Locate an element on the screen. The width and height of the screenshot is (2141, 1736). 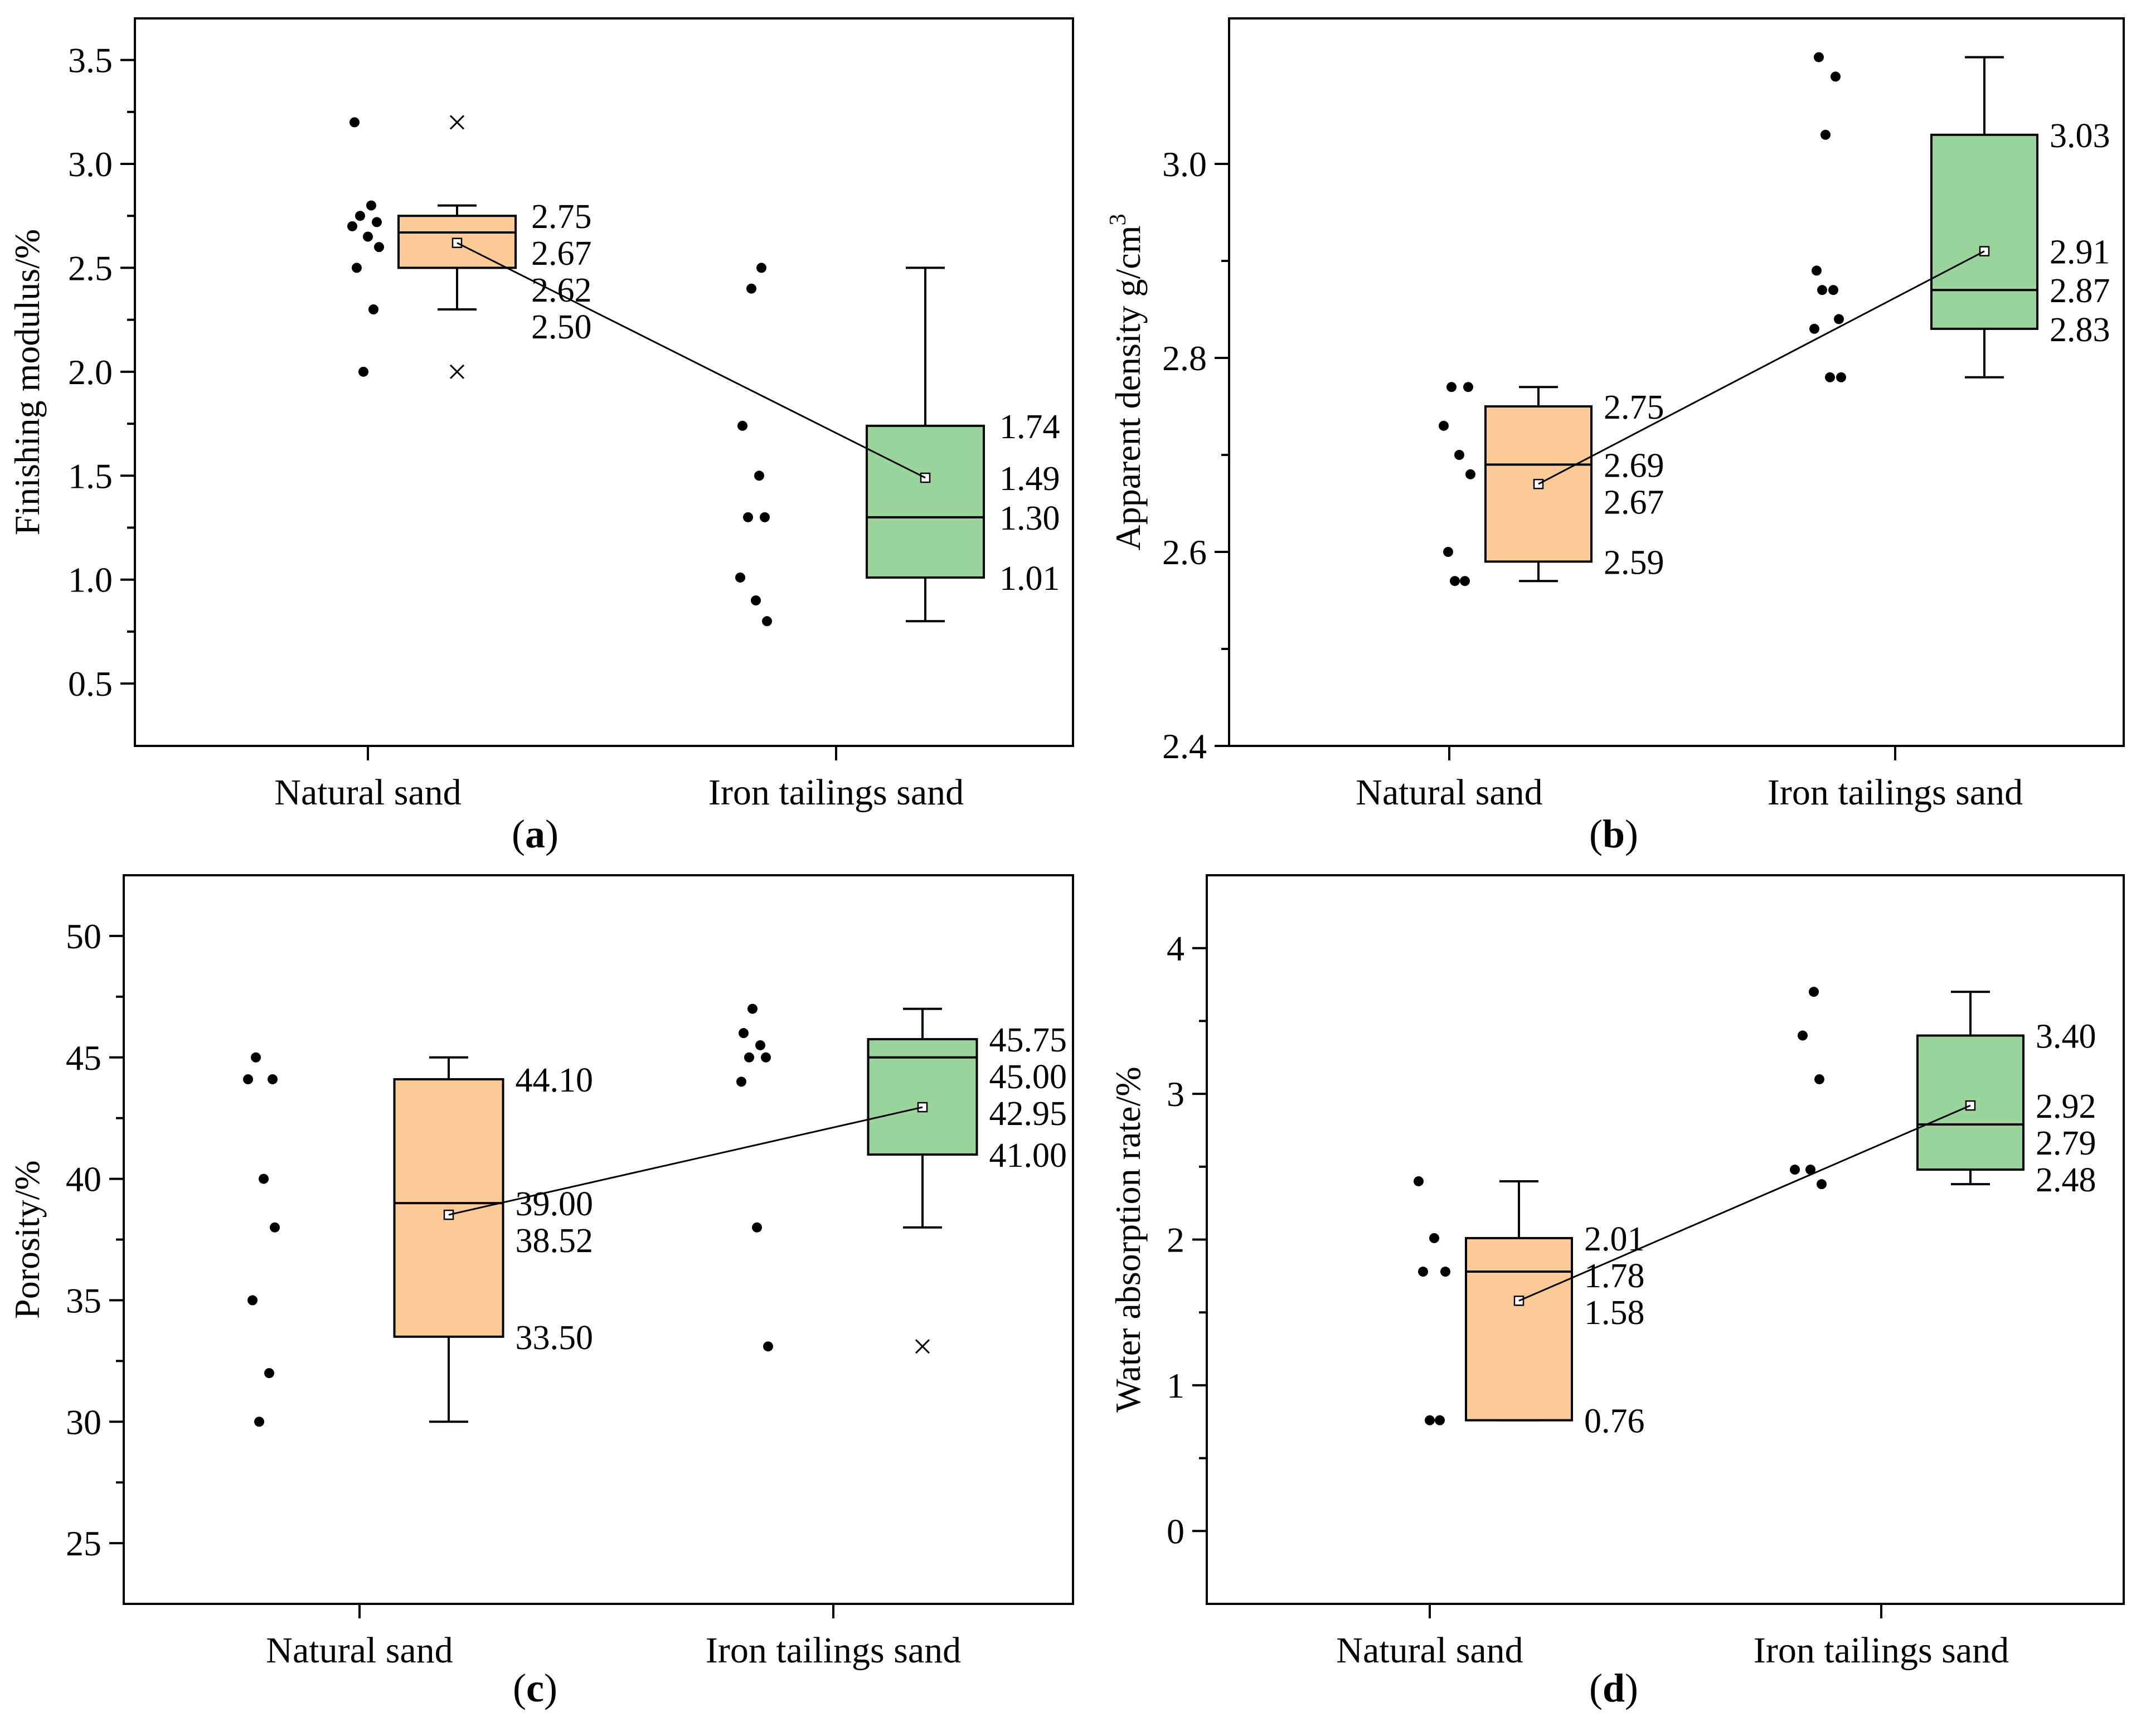
y-tick-label: 2.6 is located at coordinates (1184, 552).